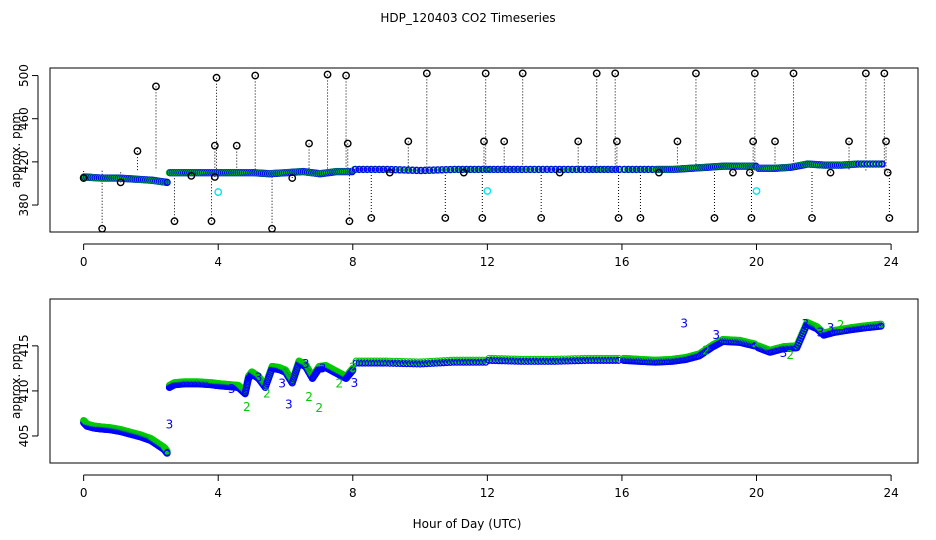  I want to click on top-y-axis-label: approx. ppm, so click(16, 150).